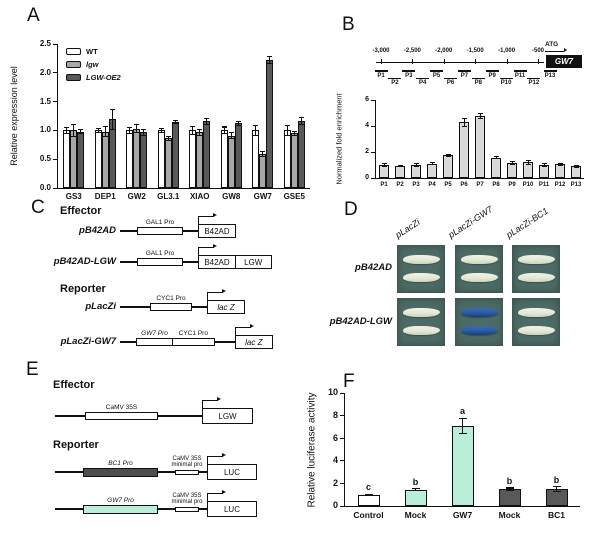 Image resolution: width=600 pixels, height=539 pixels. What do you see at coordinates (479, 312) in the screenshot?
I see `blue-yeast-streak` at bounding box center [479, 312].